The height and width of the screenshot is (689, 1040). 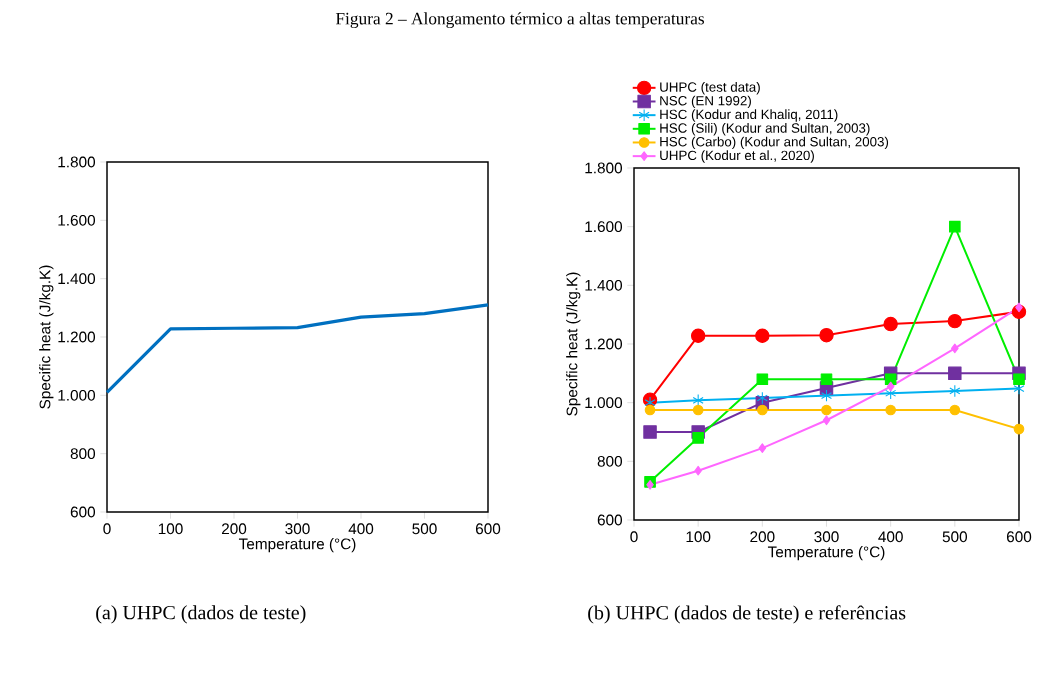 I want to click on legend-label: HSC (Carbo) (Kodur and Sultan, 2003), so click(x=774, y=143).